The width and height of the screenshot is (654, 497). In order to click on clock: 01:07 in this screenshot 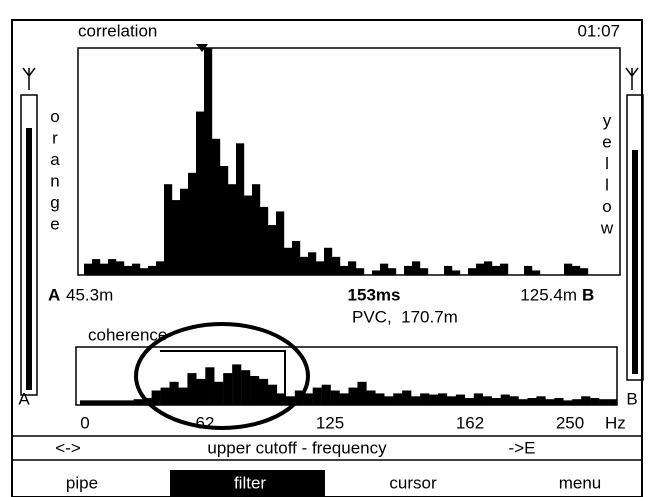, I will do `click(598, 30)`.